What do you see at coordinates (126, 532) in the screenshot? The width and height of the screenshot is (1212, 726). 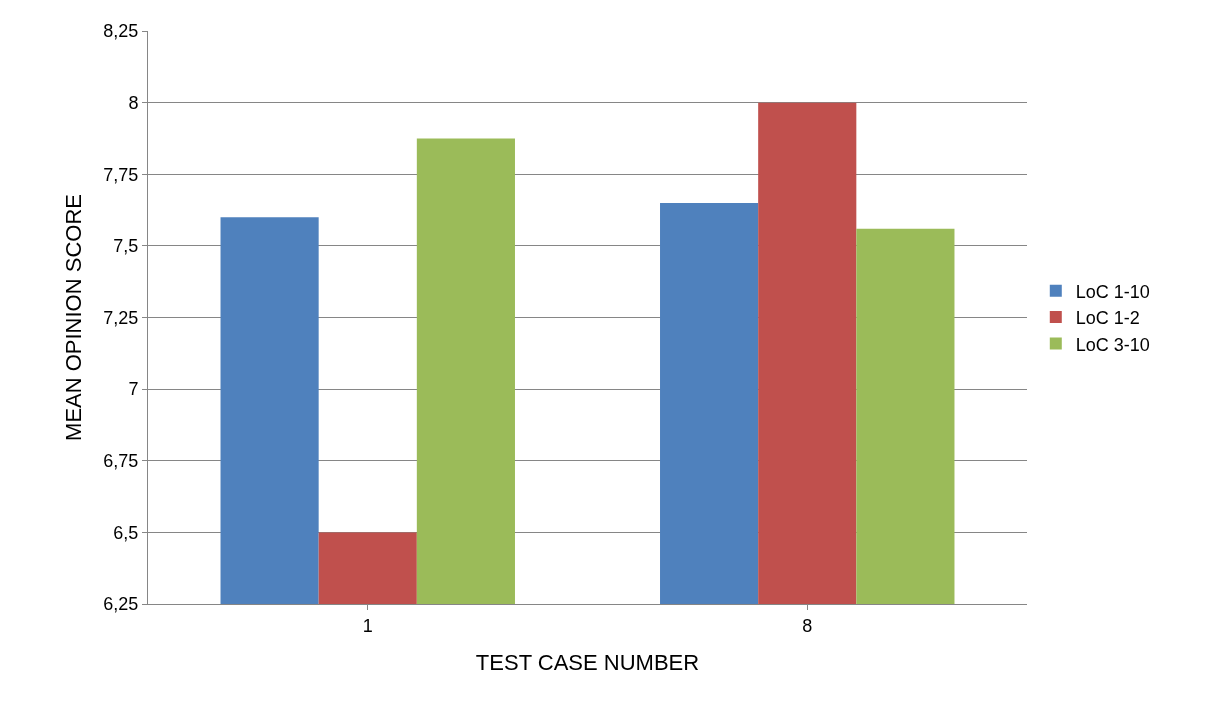 I see `y-tick-label: 6,5` at bounding box center [126, 532].